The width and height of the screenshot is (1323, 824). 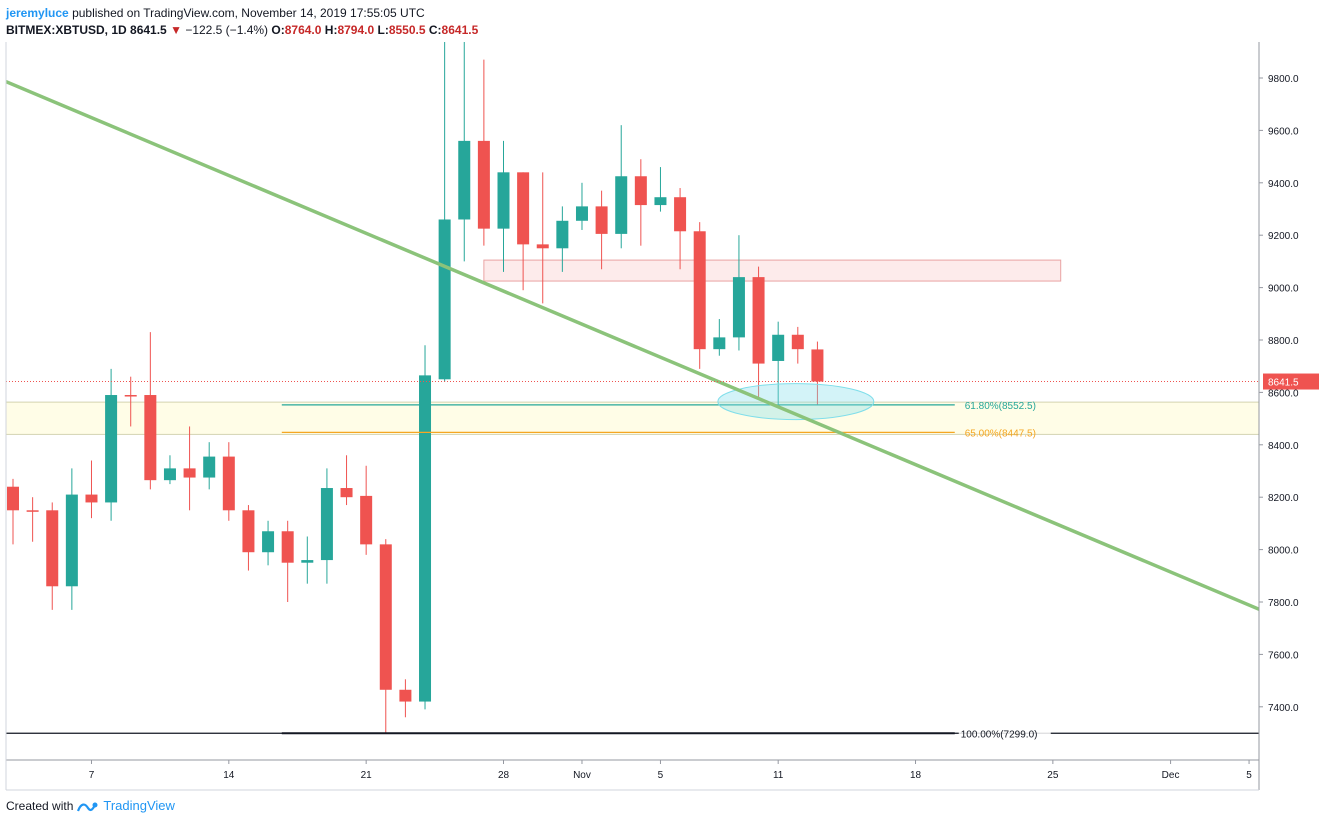 What do you see at coordinates (139, 805) in the screenshot?
I see `tradingview-brand-link: TradingView` at bounding box center [139, 805].